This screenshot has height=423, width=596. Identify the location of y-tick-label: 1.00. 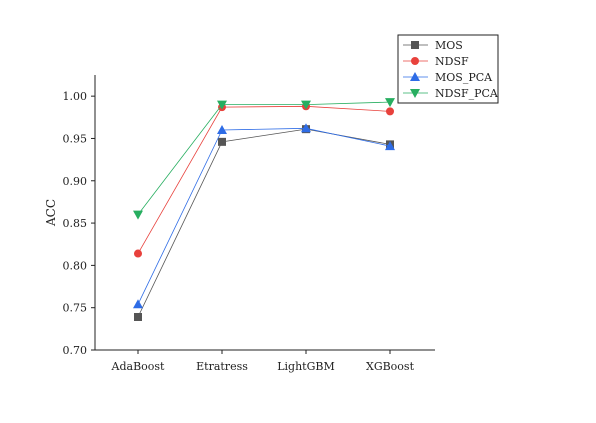
(75, 96).